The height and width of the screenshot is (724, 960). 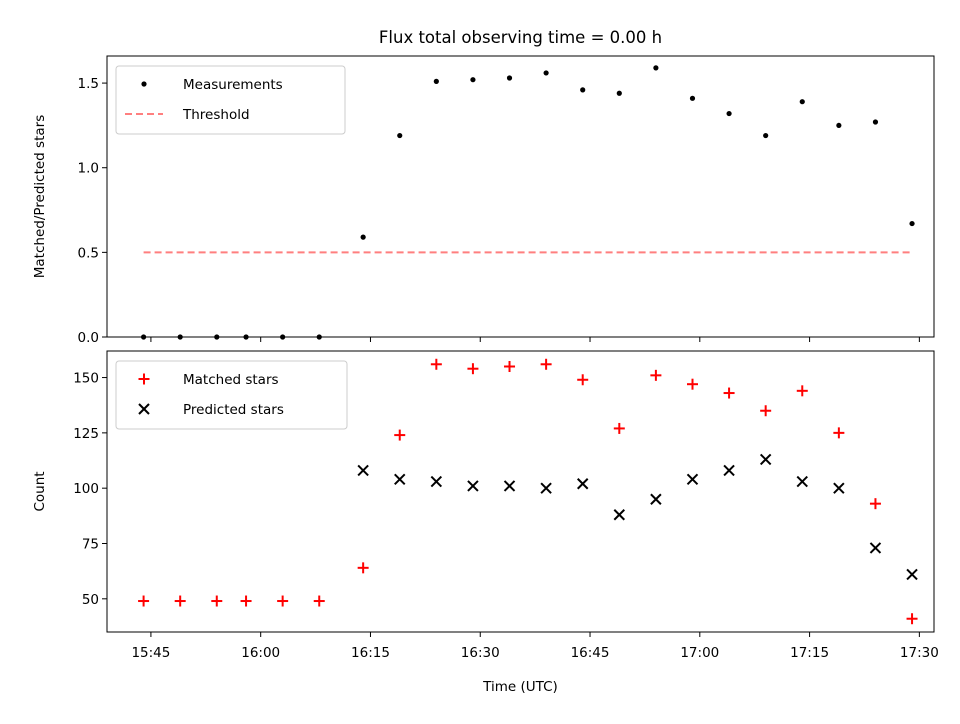 What do you see at coordinates (86, 379) in the screenshot?
I see `y-tick-label: 150` at bounding box center [86, 379].